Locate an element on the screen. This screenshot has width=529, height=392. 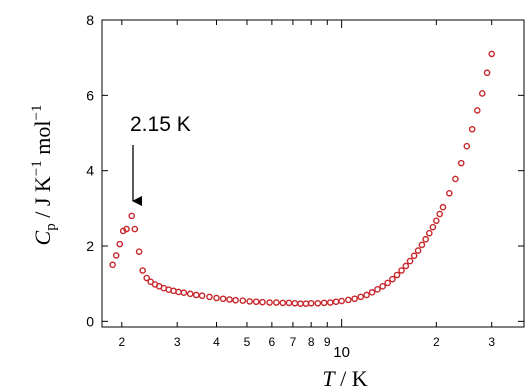
x-label-symbol: T is located at coordinates (329, 378).